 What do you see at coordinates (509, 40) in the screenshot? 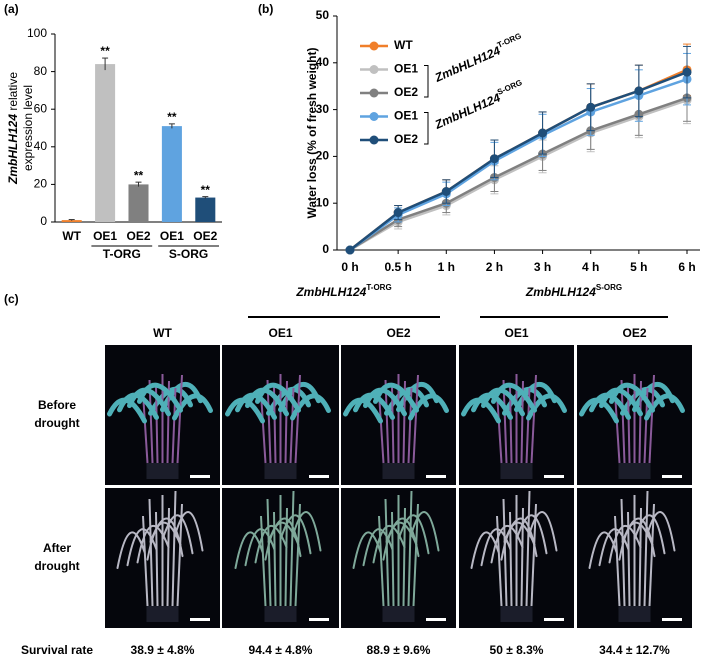
I see `text-part: T-ORG` at bounding box center [509, 40].